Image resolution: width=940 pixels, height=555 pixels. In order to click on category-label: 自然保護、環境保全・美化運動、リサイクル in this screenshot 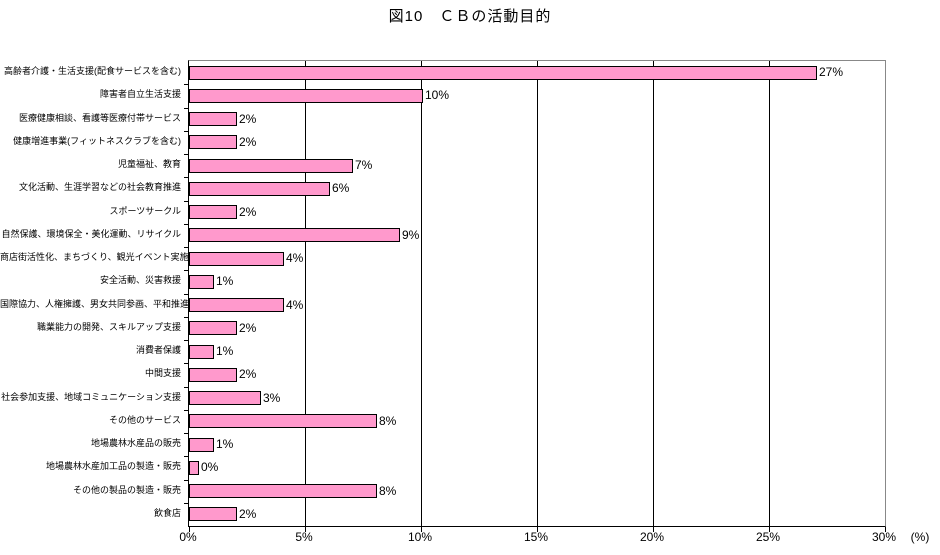, I will do `click(91, 233)`.